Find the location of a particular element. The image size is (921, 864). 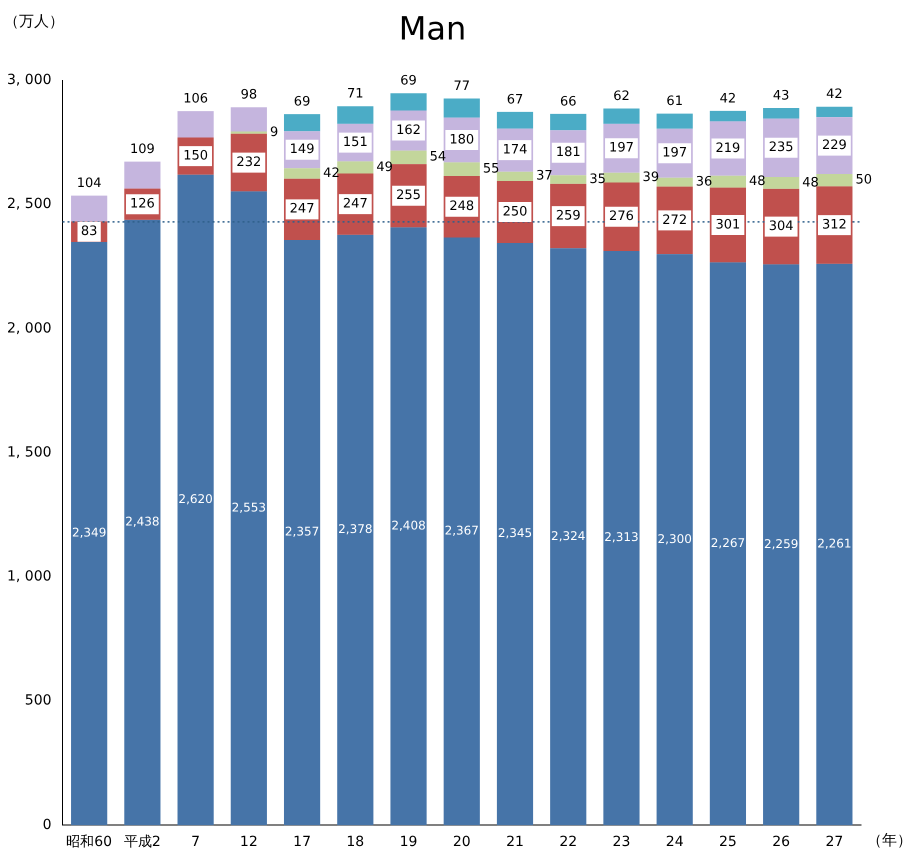

x-tick-label: 18 is located at coordinates (355, 842).